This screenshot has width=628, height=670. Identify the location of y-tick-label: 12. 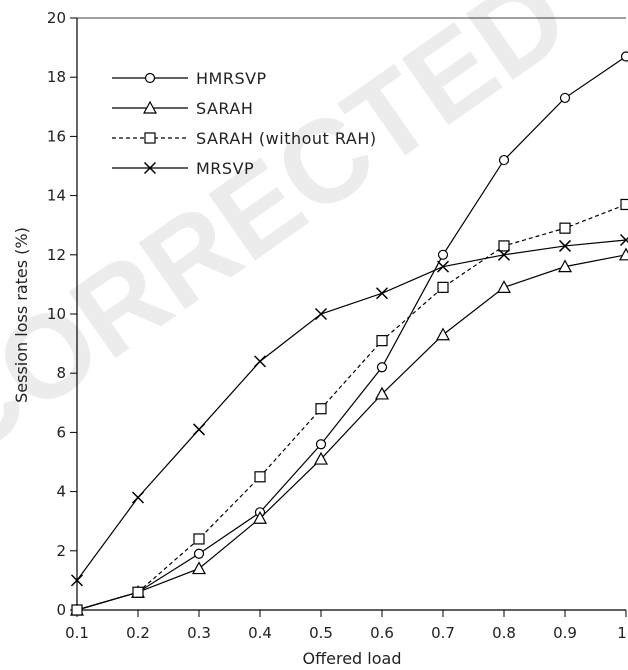
(56, 255).